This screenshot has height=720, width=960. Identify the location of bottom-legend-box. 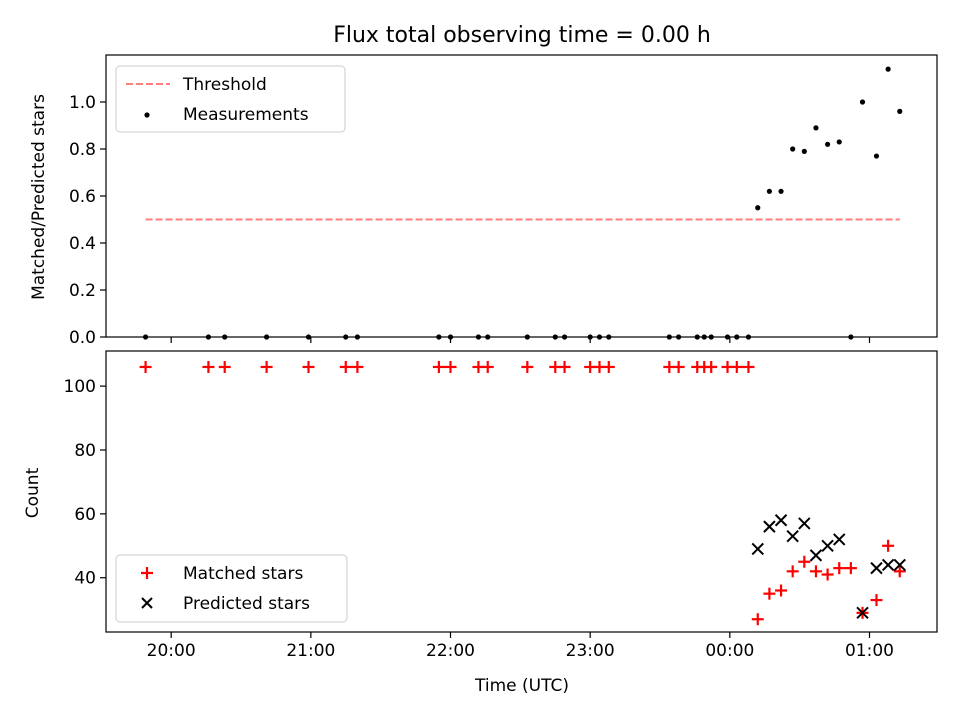
(231, 588).